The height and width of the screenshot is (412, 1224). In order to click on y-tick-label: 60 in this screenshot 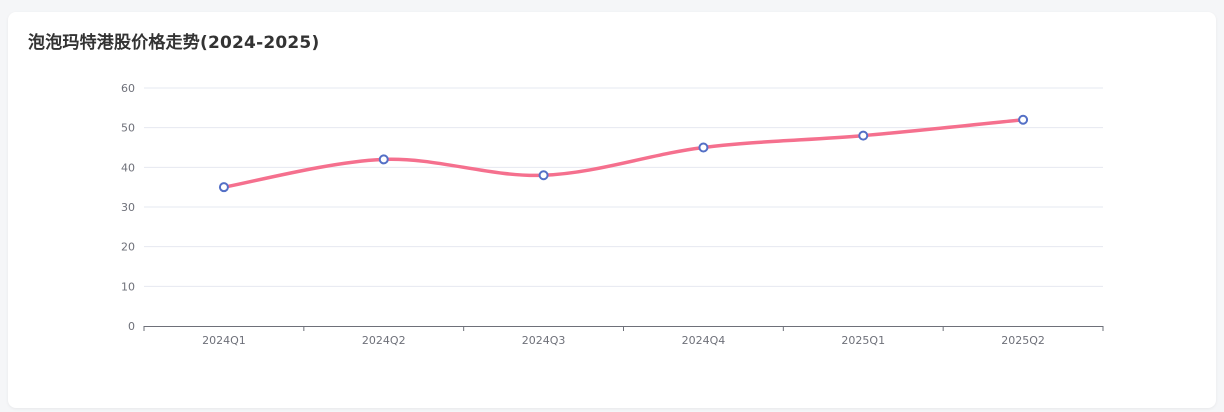, I will do `click(128, 88)`.